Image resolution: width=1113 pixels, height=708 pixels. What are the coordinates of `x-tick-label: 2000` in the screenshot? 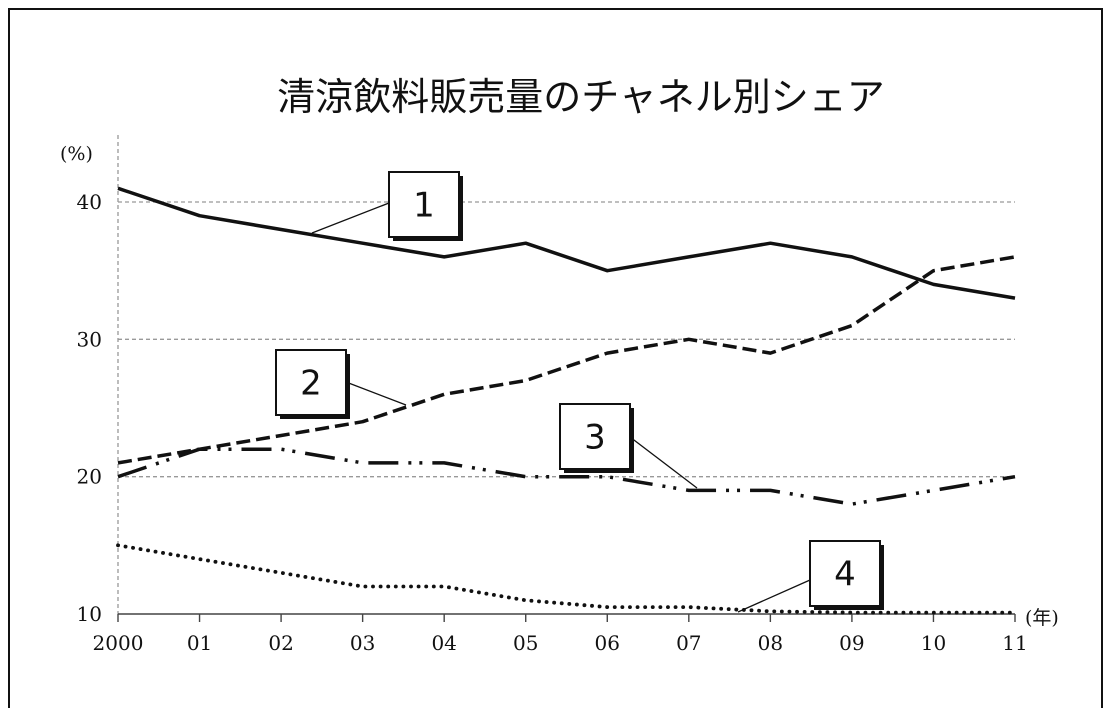 It's located at (118, 643).